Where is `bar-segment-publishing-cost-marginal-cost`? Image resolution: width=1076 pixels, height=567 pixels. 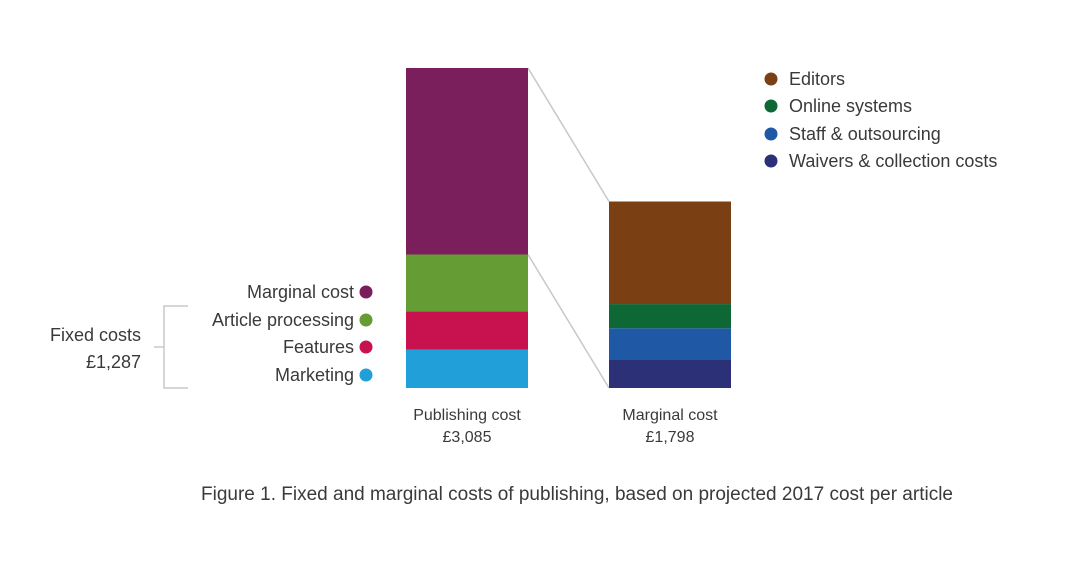 bar-segment-publishing-cost-marginal-cost is located at coordinates (467, 161).